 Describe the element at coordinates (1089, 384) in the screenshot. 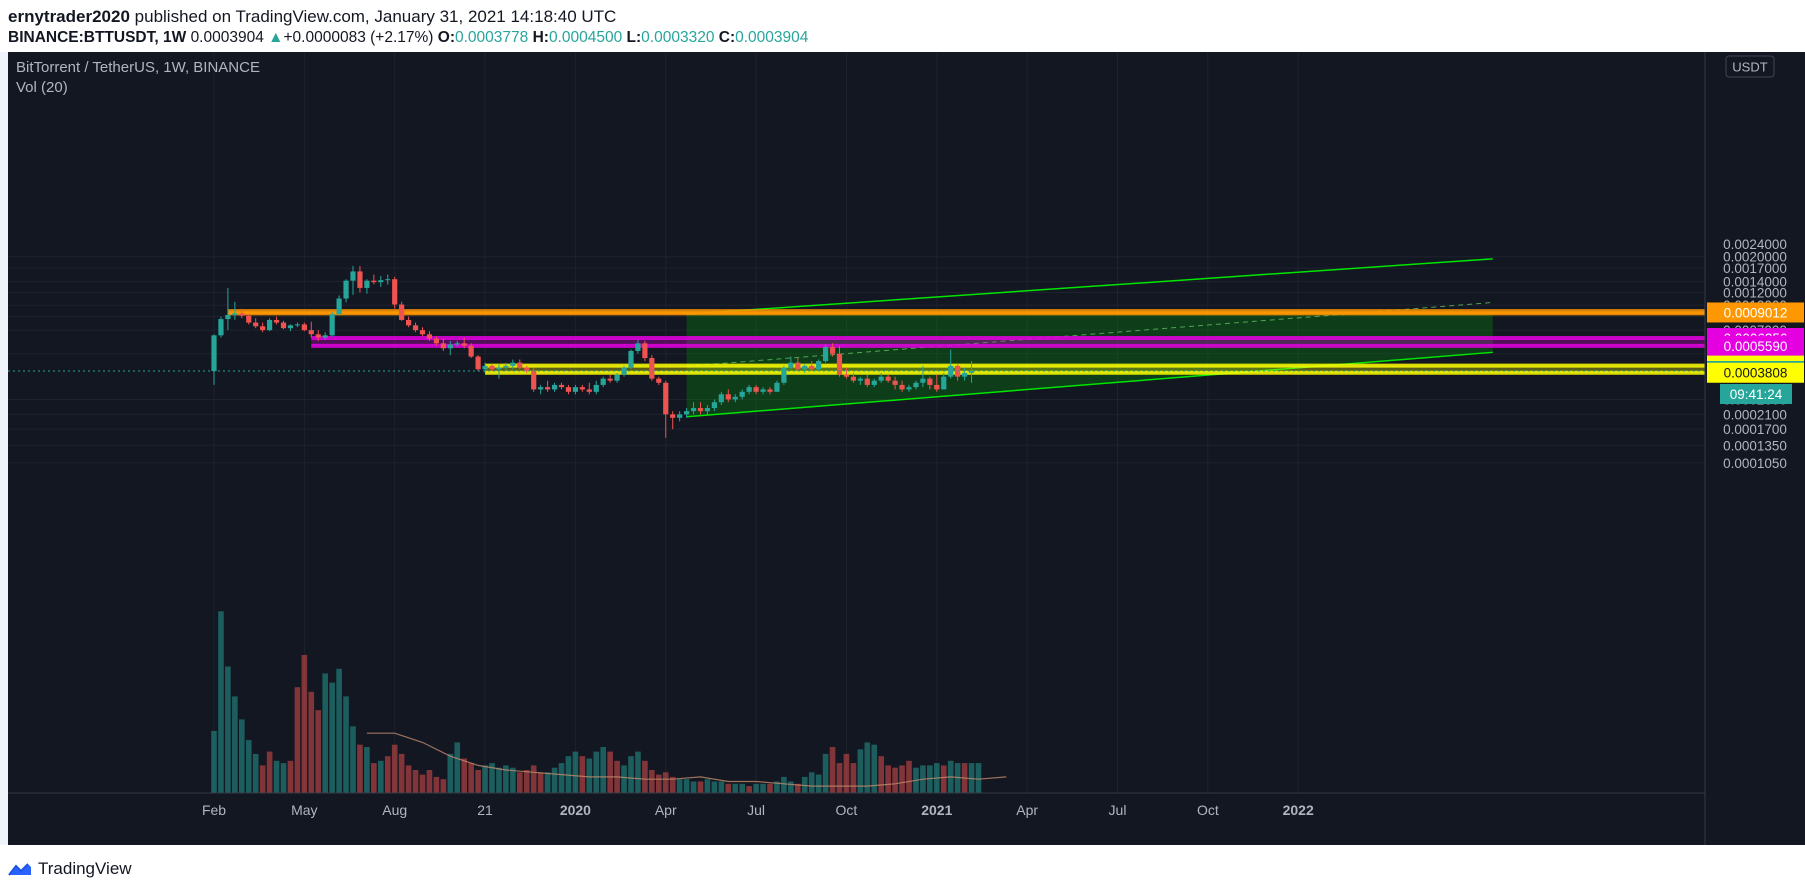

I see `channel-lower-line` at that location.